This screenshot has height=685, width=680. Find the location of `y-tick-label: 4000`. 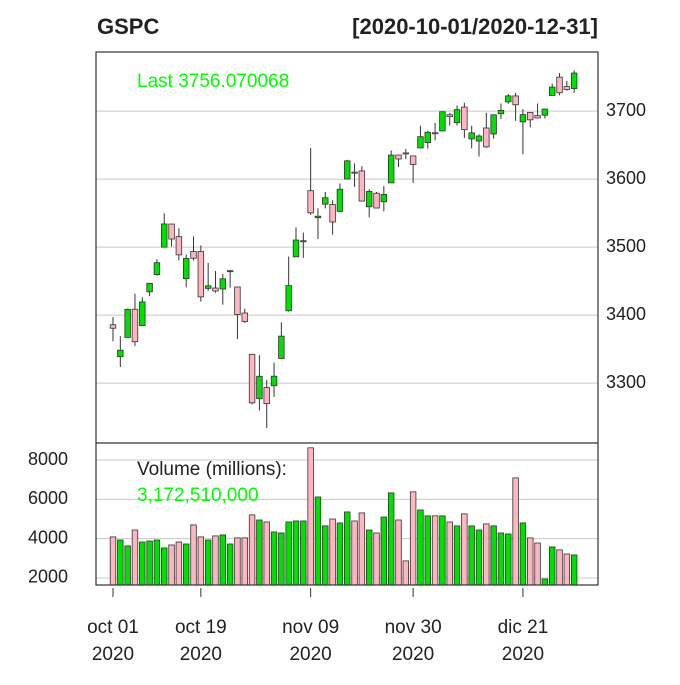

y-tick-label: 4000 is located at coordinates (48, 537).